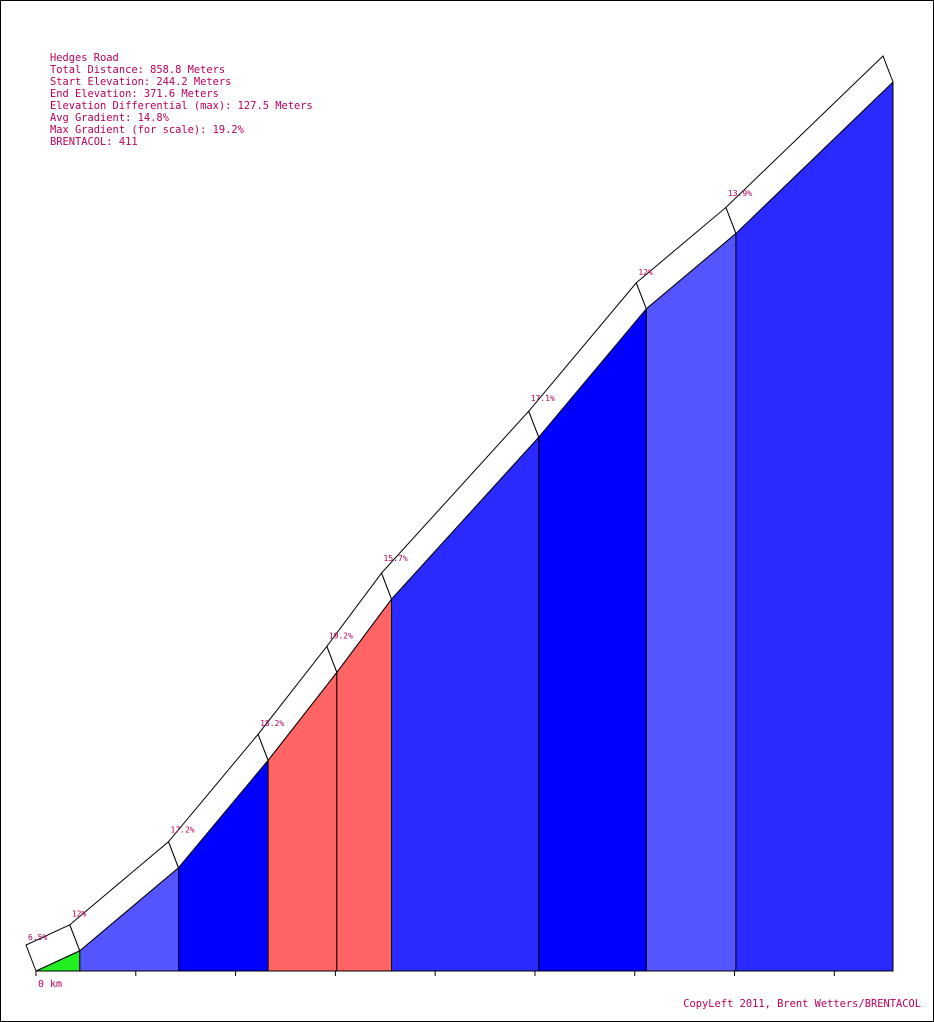 Image resolution: width=934 pixels, height=1022 pixels. What do you see at coordinates (645, 272) in the screenshot?
I see `gradient-label-7: 12%` at bounding box center [645, 272].